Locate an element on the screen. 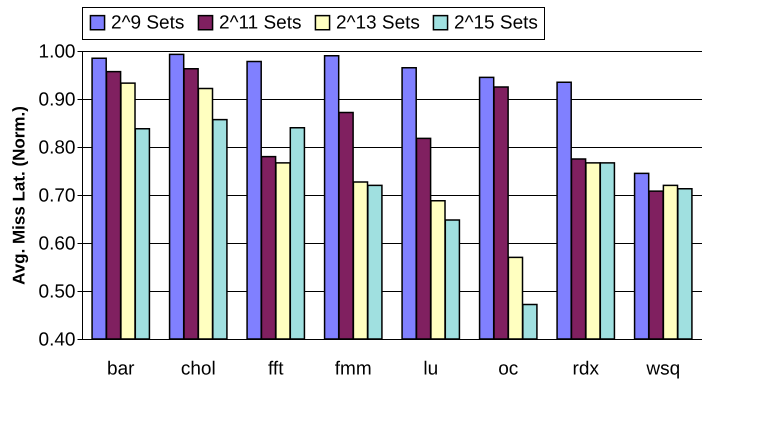 Image resolution: width=782 pixels, height=444 pixels. legend-label: 2^11 Sets is located at coordinates (260, 23).